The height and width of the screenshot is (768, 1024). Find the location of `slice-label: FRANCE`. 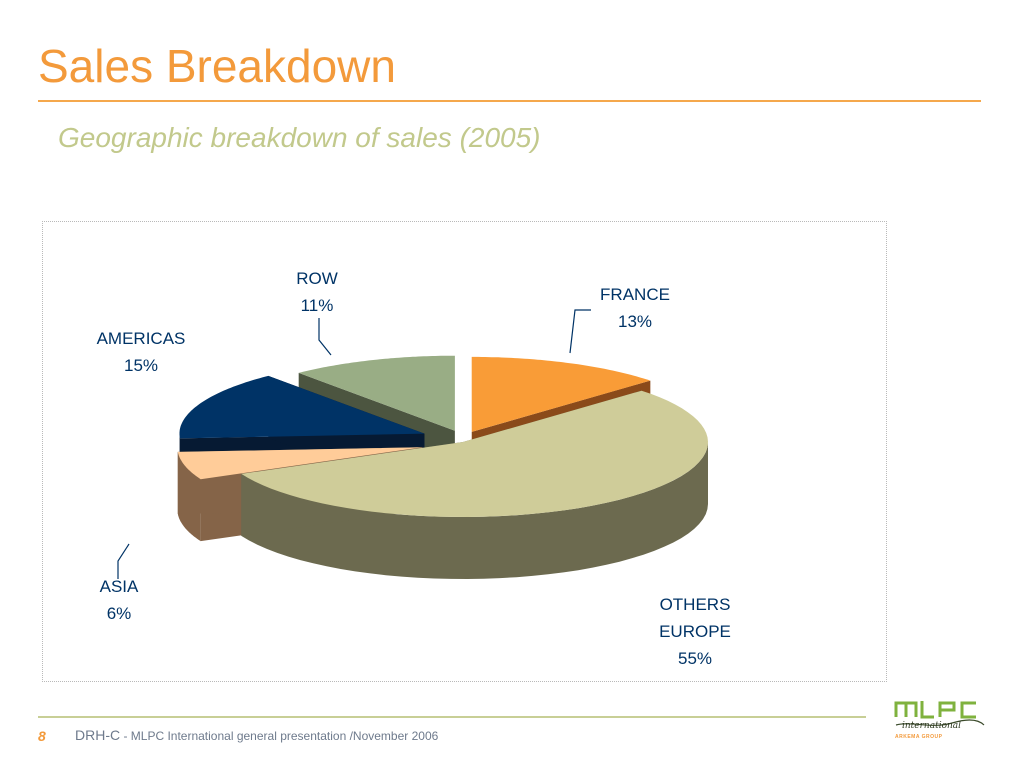

slice-label: FRANCE is located at coordinates (635, 294).